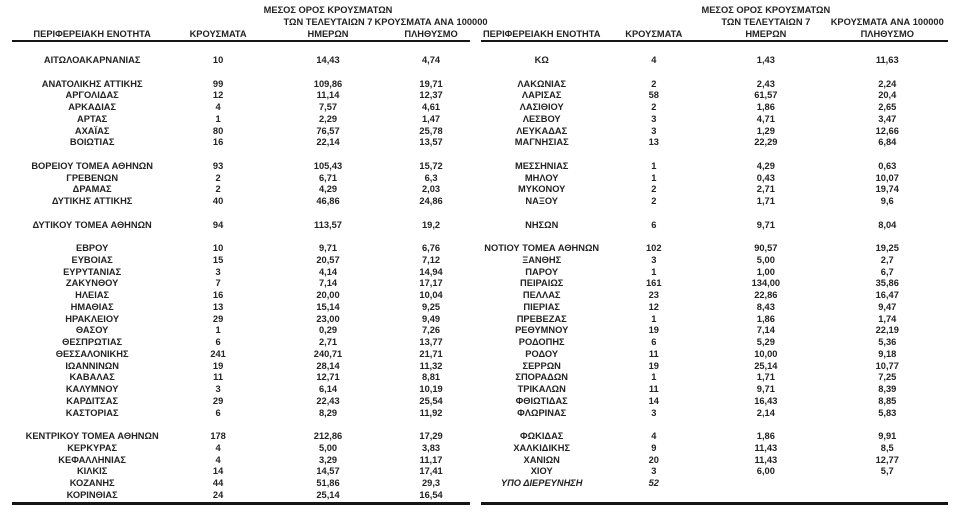  I want to click on region-cell: ΛΑΡΙΣΑΣ, so click(541, 95).